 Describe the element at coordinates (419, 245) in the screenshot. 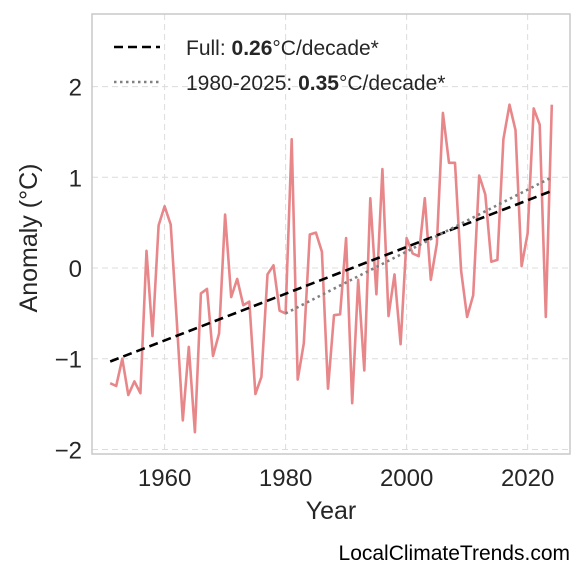

I see `recent-trend-line` at that location.